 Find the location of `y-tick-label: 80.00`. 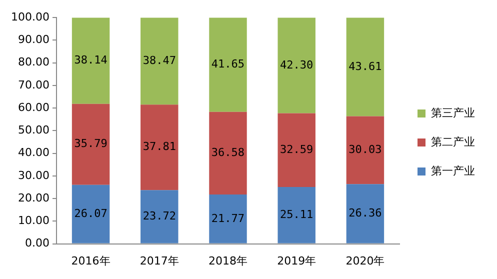

y-tick-label: 80.00 is located at coordinates (34, 62).